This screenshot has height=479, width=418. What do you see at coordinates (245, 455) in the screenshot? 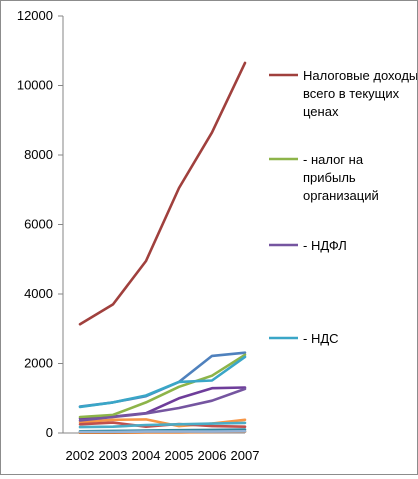
I see `x-tick-label: 2007` at bounding box center [245, 455].